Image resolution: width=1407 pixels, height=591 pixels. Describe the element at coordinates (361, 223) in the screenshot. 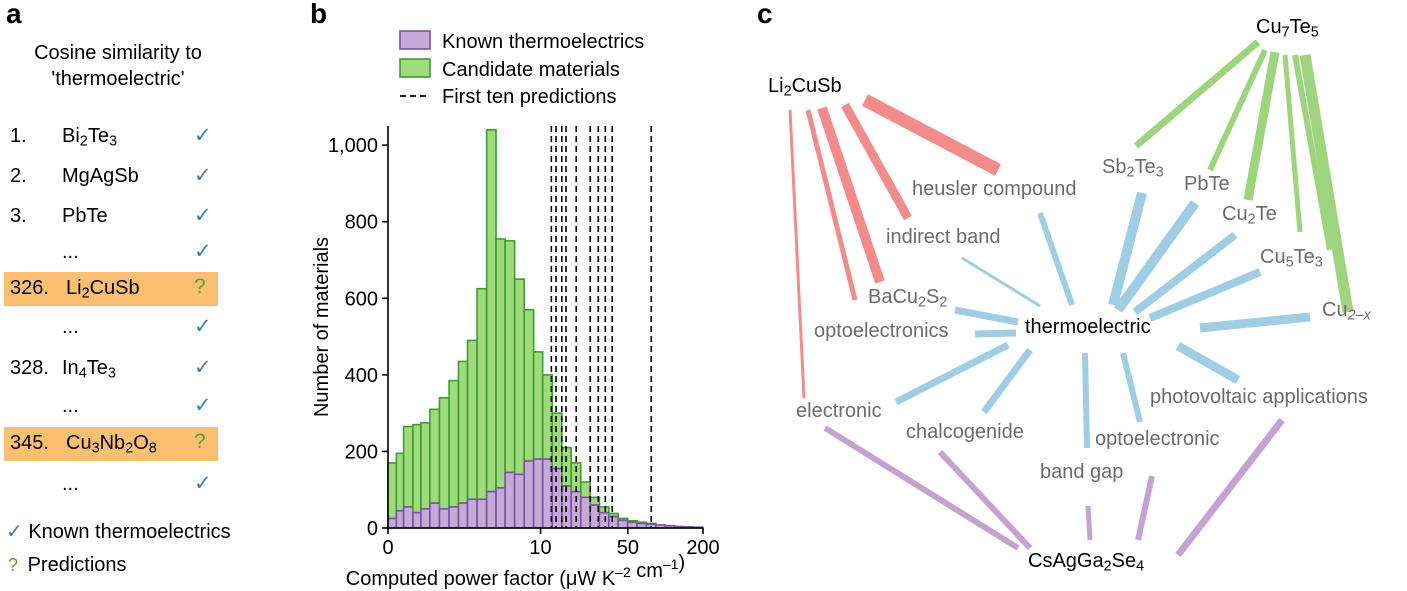

I see `y-tick-label: 800` at that location.